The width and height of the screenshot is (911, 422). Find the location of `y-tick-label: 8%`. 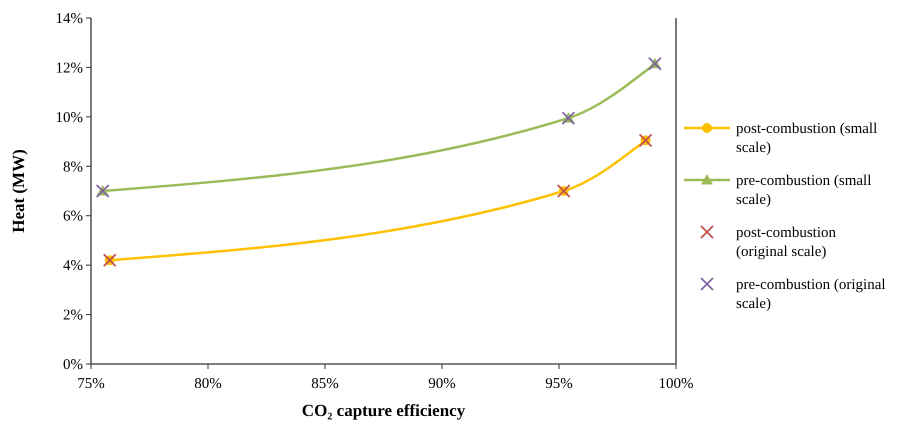

y-tick-label: 8% is located at coordinates (73, 167).